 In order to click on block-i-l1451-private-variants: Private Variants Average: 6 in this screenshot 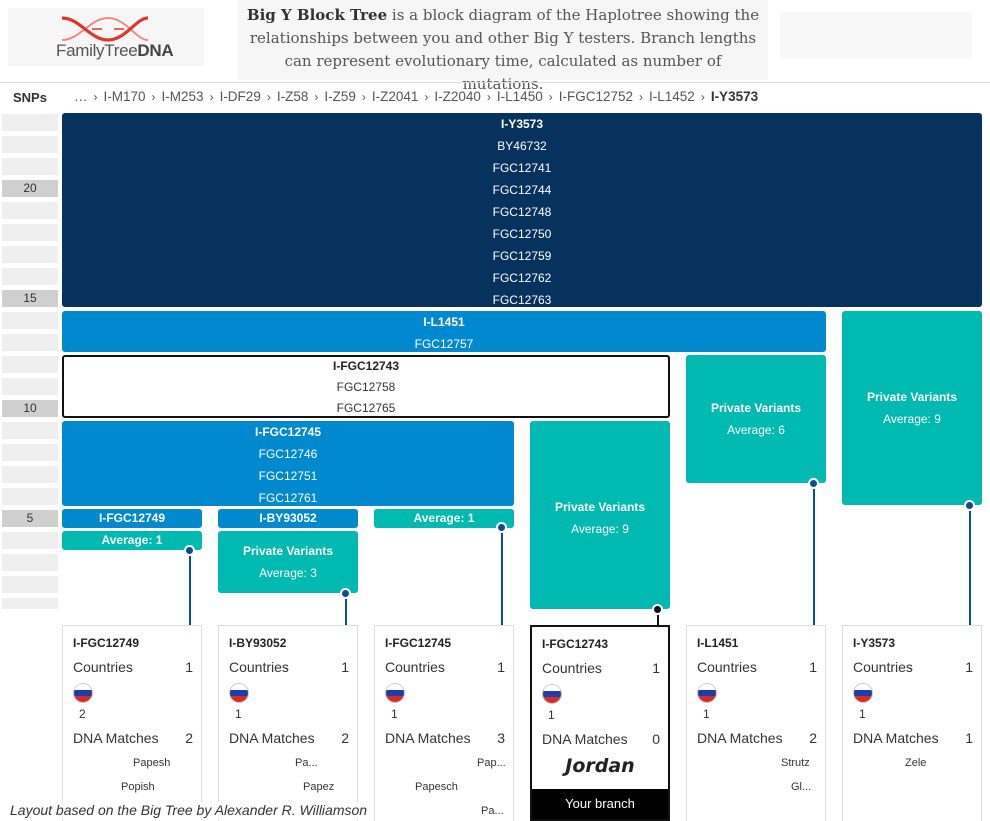, I will do `click(756, 419)`.